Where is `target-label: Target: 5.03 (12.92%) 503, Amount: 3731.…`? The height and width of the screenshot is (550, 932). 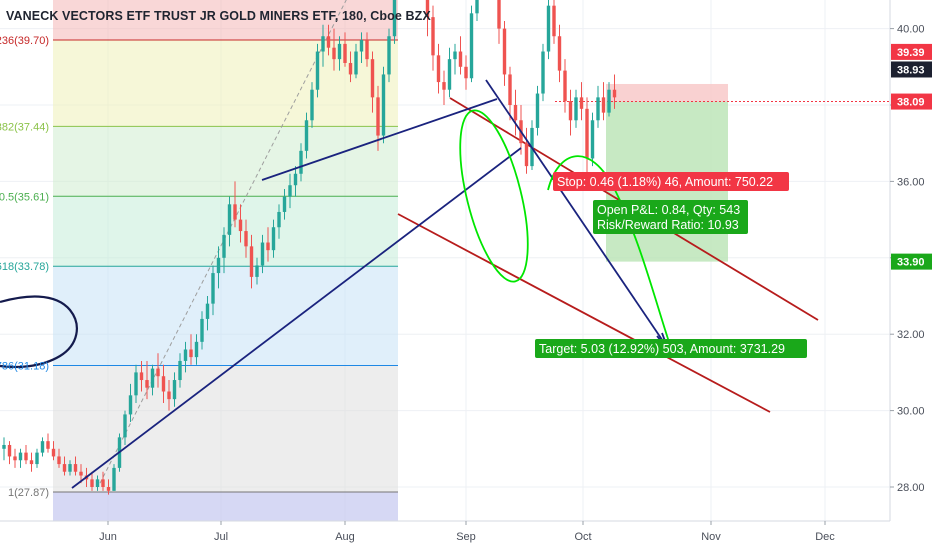
target-label: Target: 5.03 (12.92%) 503, Amount: 3731.… is located at coordinates (671, 348).